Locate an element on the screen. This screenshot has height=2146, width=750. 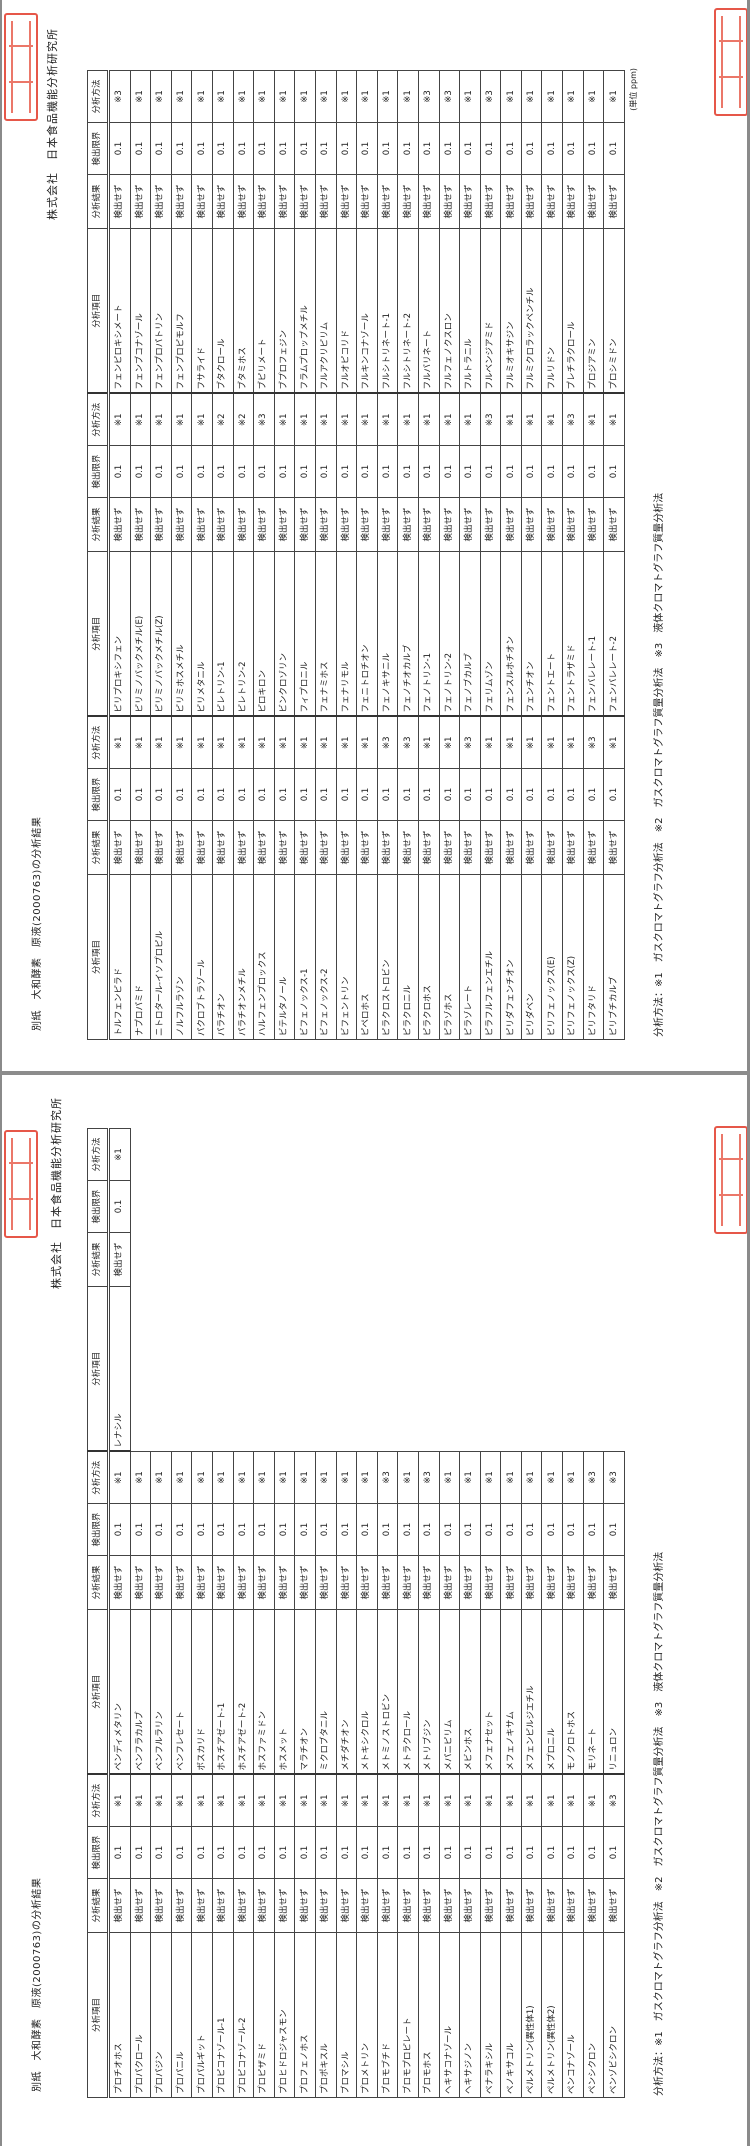
analyte-name: ブロモホス is located at coordinates (428, 2015).